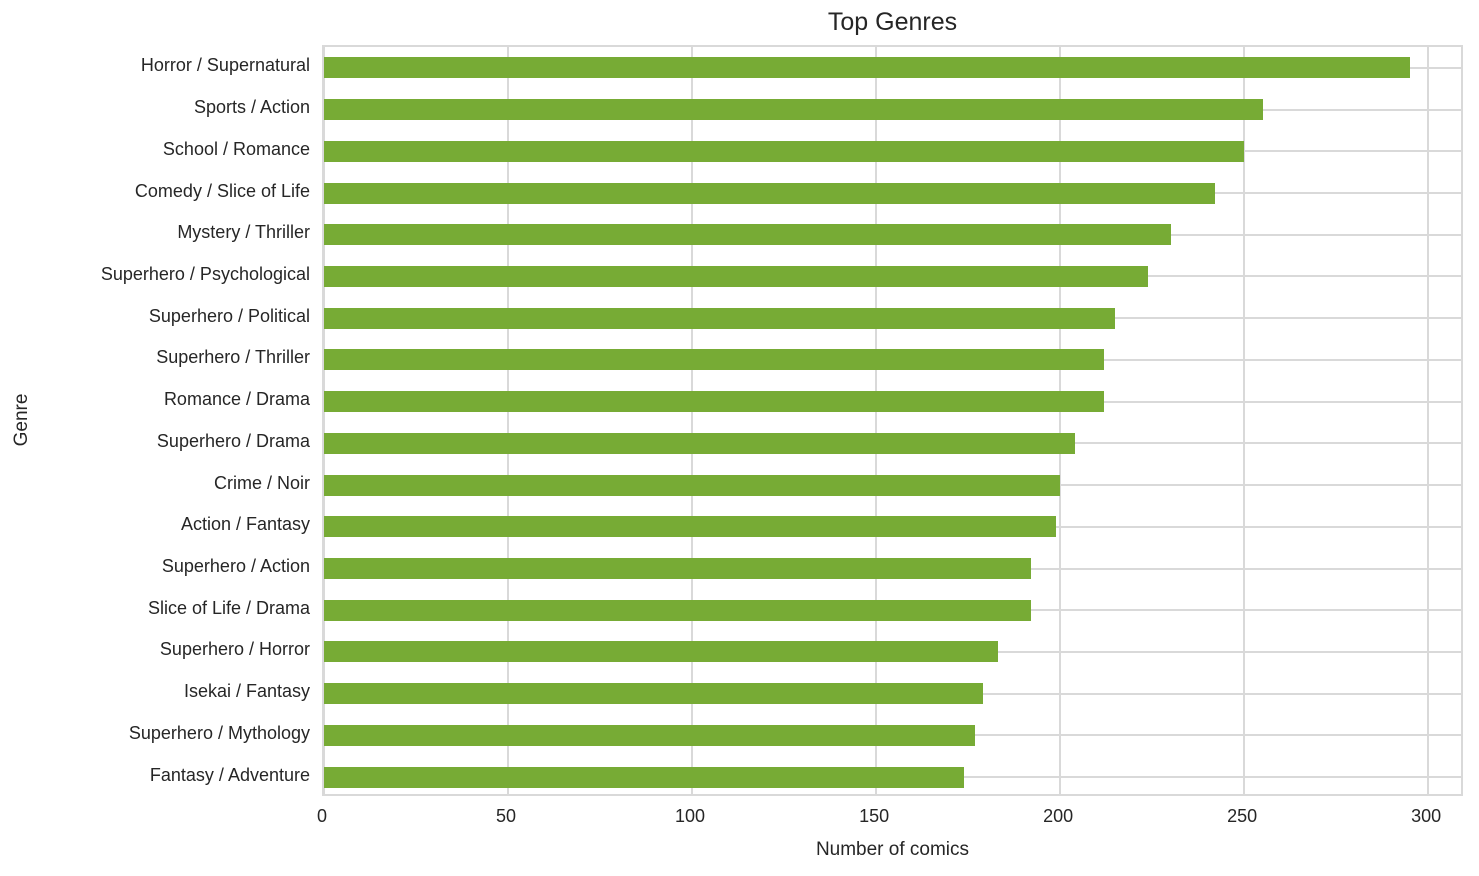 The height and width of the screenshot is (876, 1479). Describe the element at coordinates (228, 607) in the screenshot. I see `y-tick-label: Slice of Life / Drama` at that location.